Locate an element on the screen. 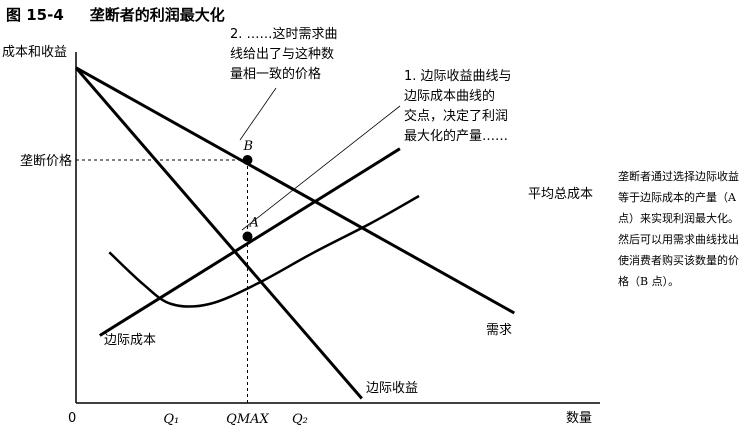 Image resolution: width=750 pixels, height=434 pixels. y-tick-monopoly-price: 垄断价格 is located at coordinates (46, 161).